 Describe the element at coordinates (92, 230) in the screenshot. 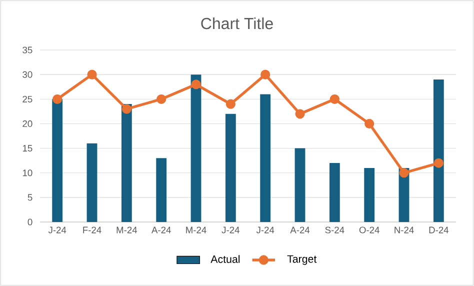

I see `x-tick-label: F-24` at that location.